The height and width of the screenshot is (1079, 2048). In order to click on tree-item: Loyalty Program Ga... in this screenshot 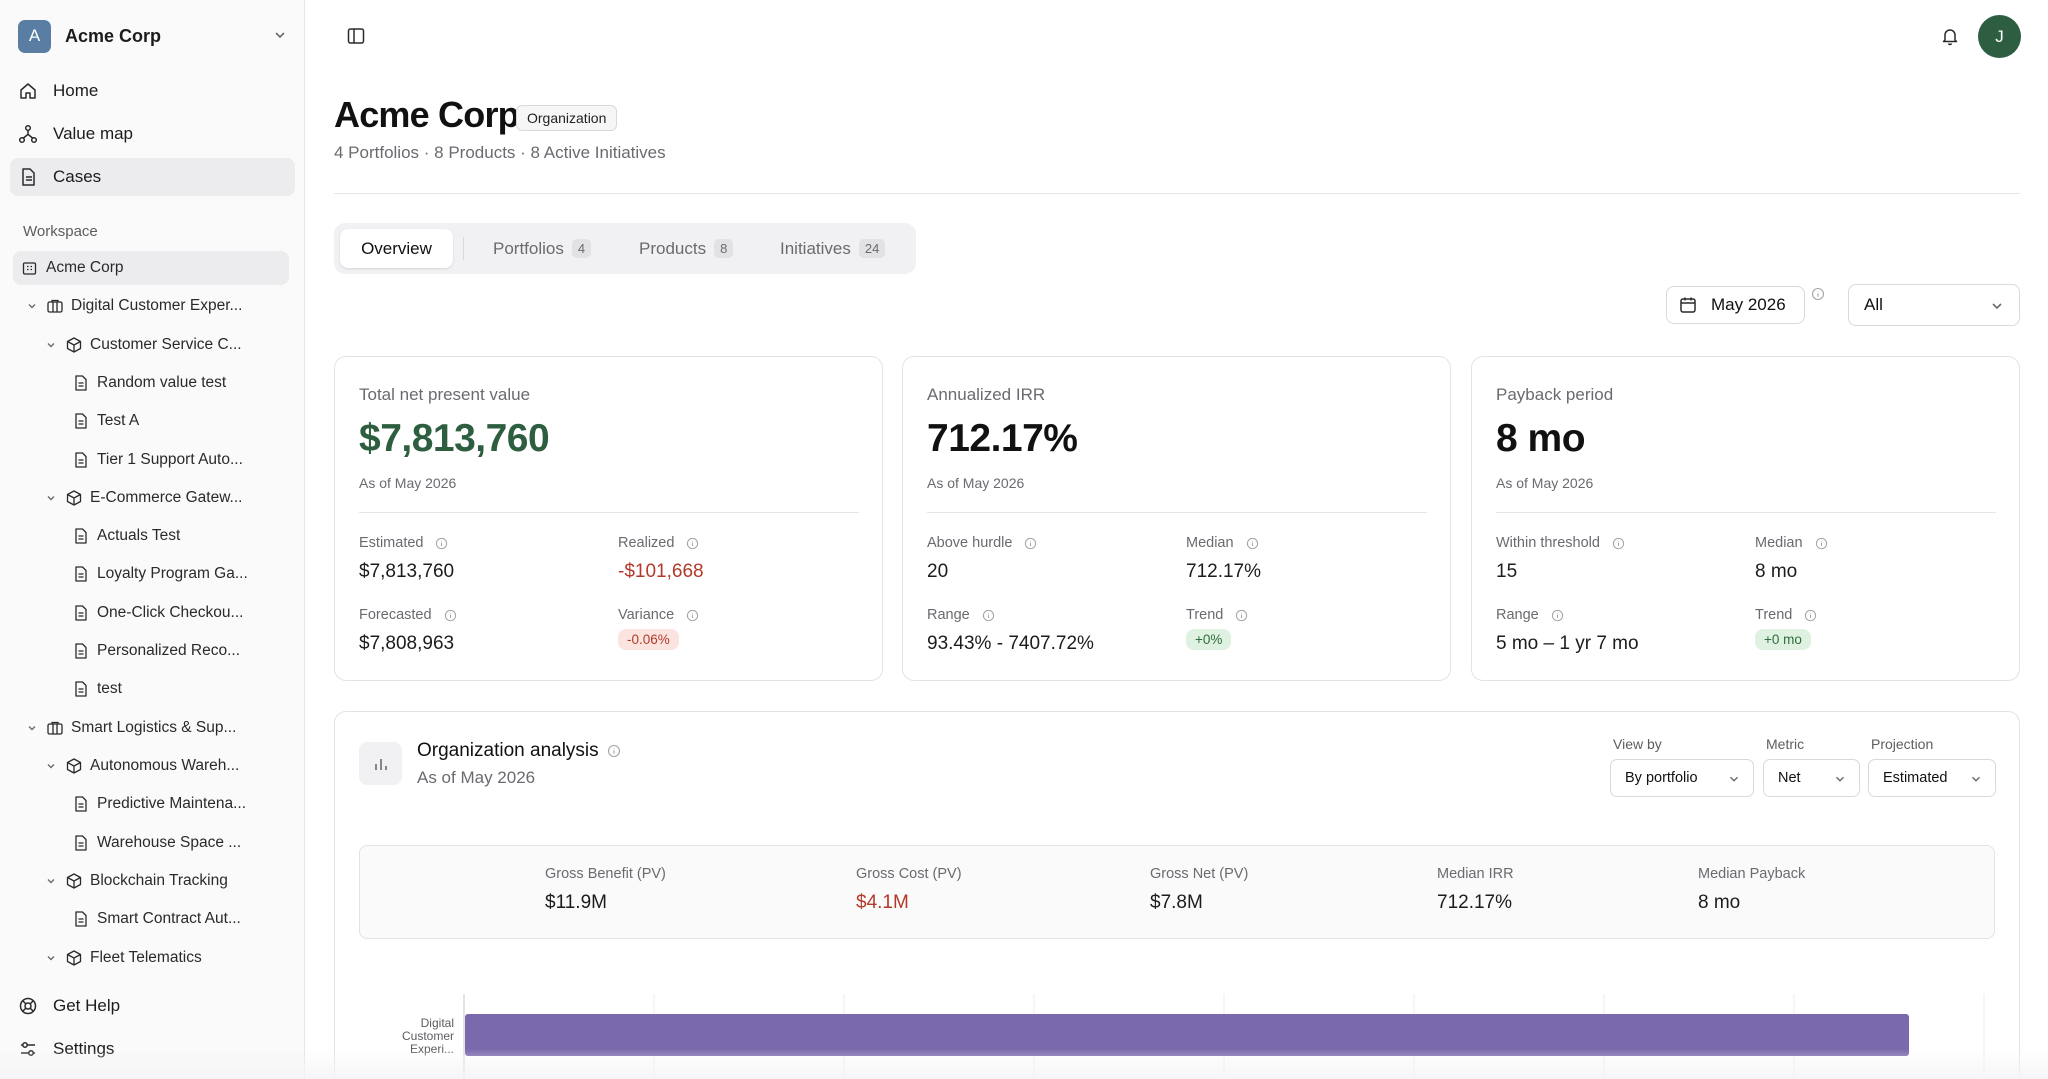, I will do `click(160, 574)`.